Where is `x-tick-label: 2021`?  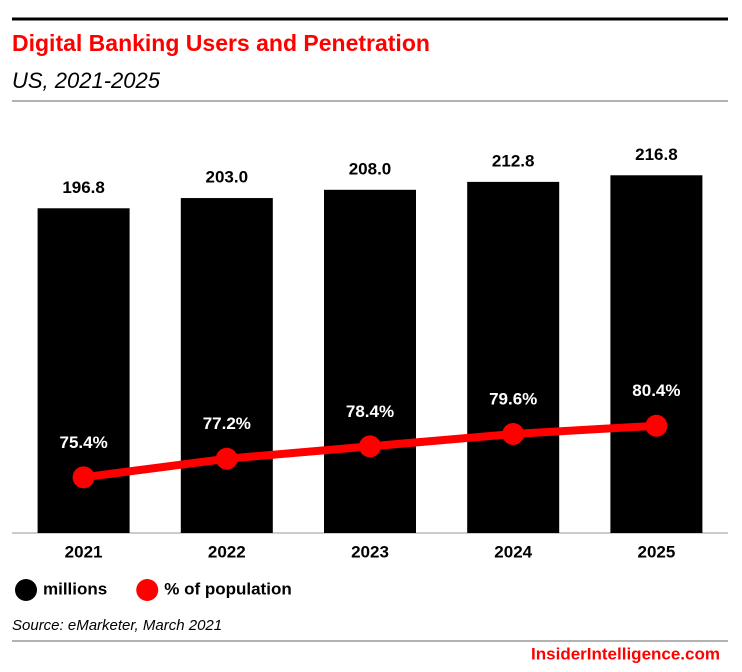 x-tick-label: 2021 is located at coordinates (84, 551).